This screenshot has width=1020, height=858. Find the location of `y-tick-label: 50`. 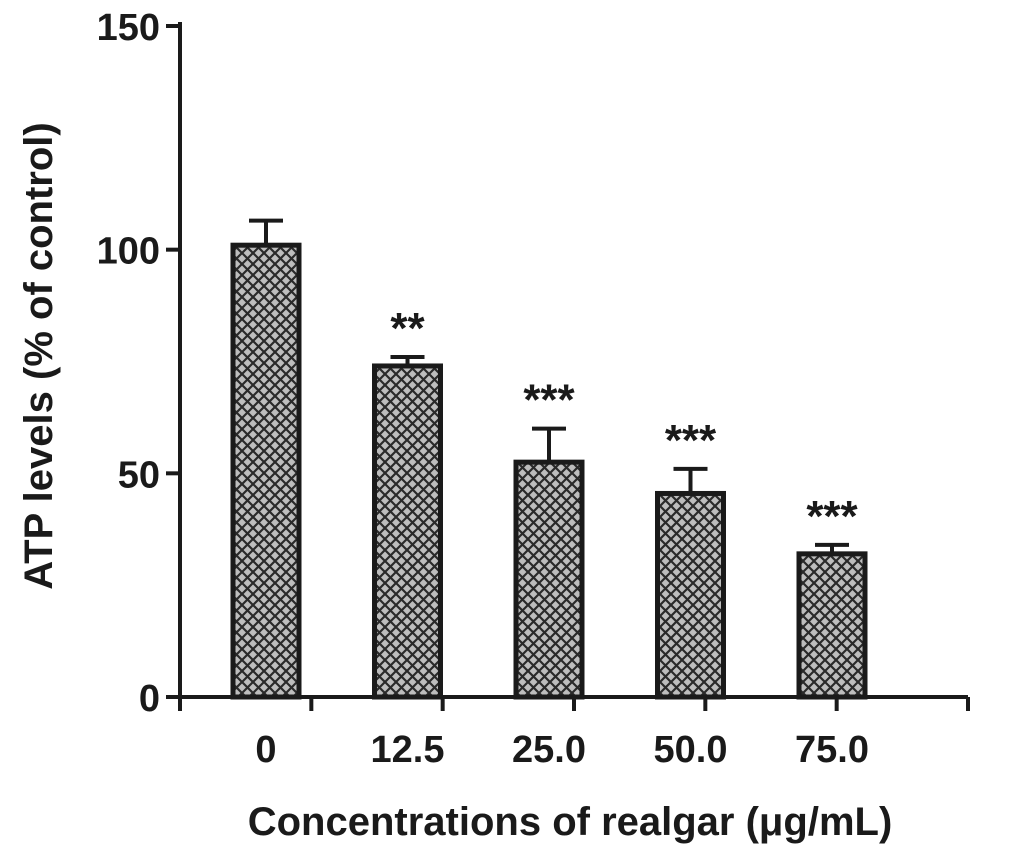

y-tick-label: 50 is located at coordinates (139, 475).